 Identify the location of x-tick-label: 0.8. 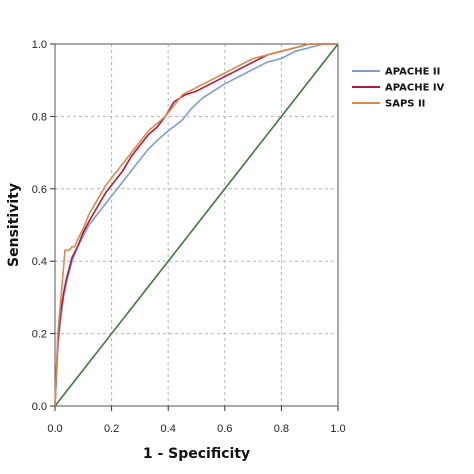
(281, 429).